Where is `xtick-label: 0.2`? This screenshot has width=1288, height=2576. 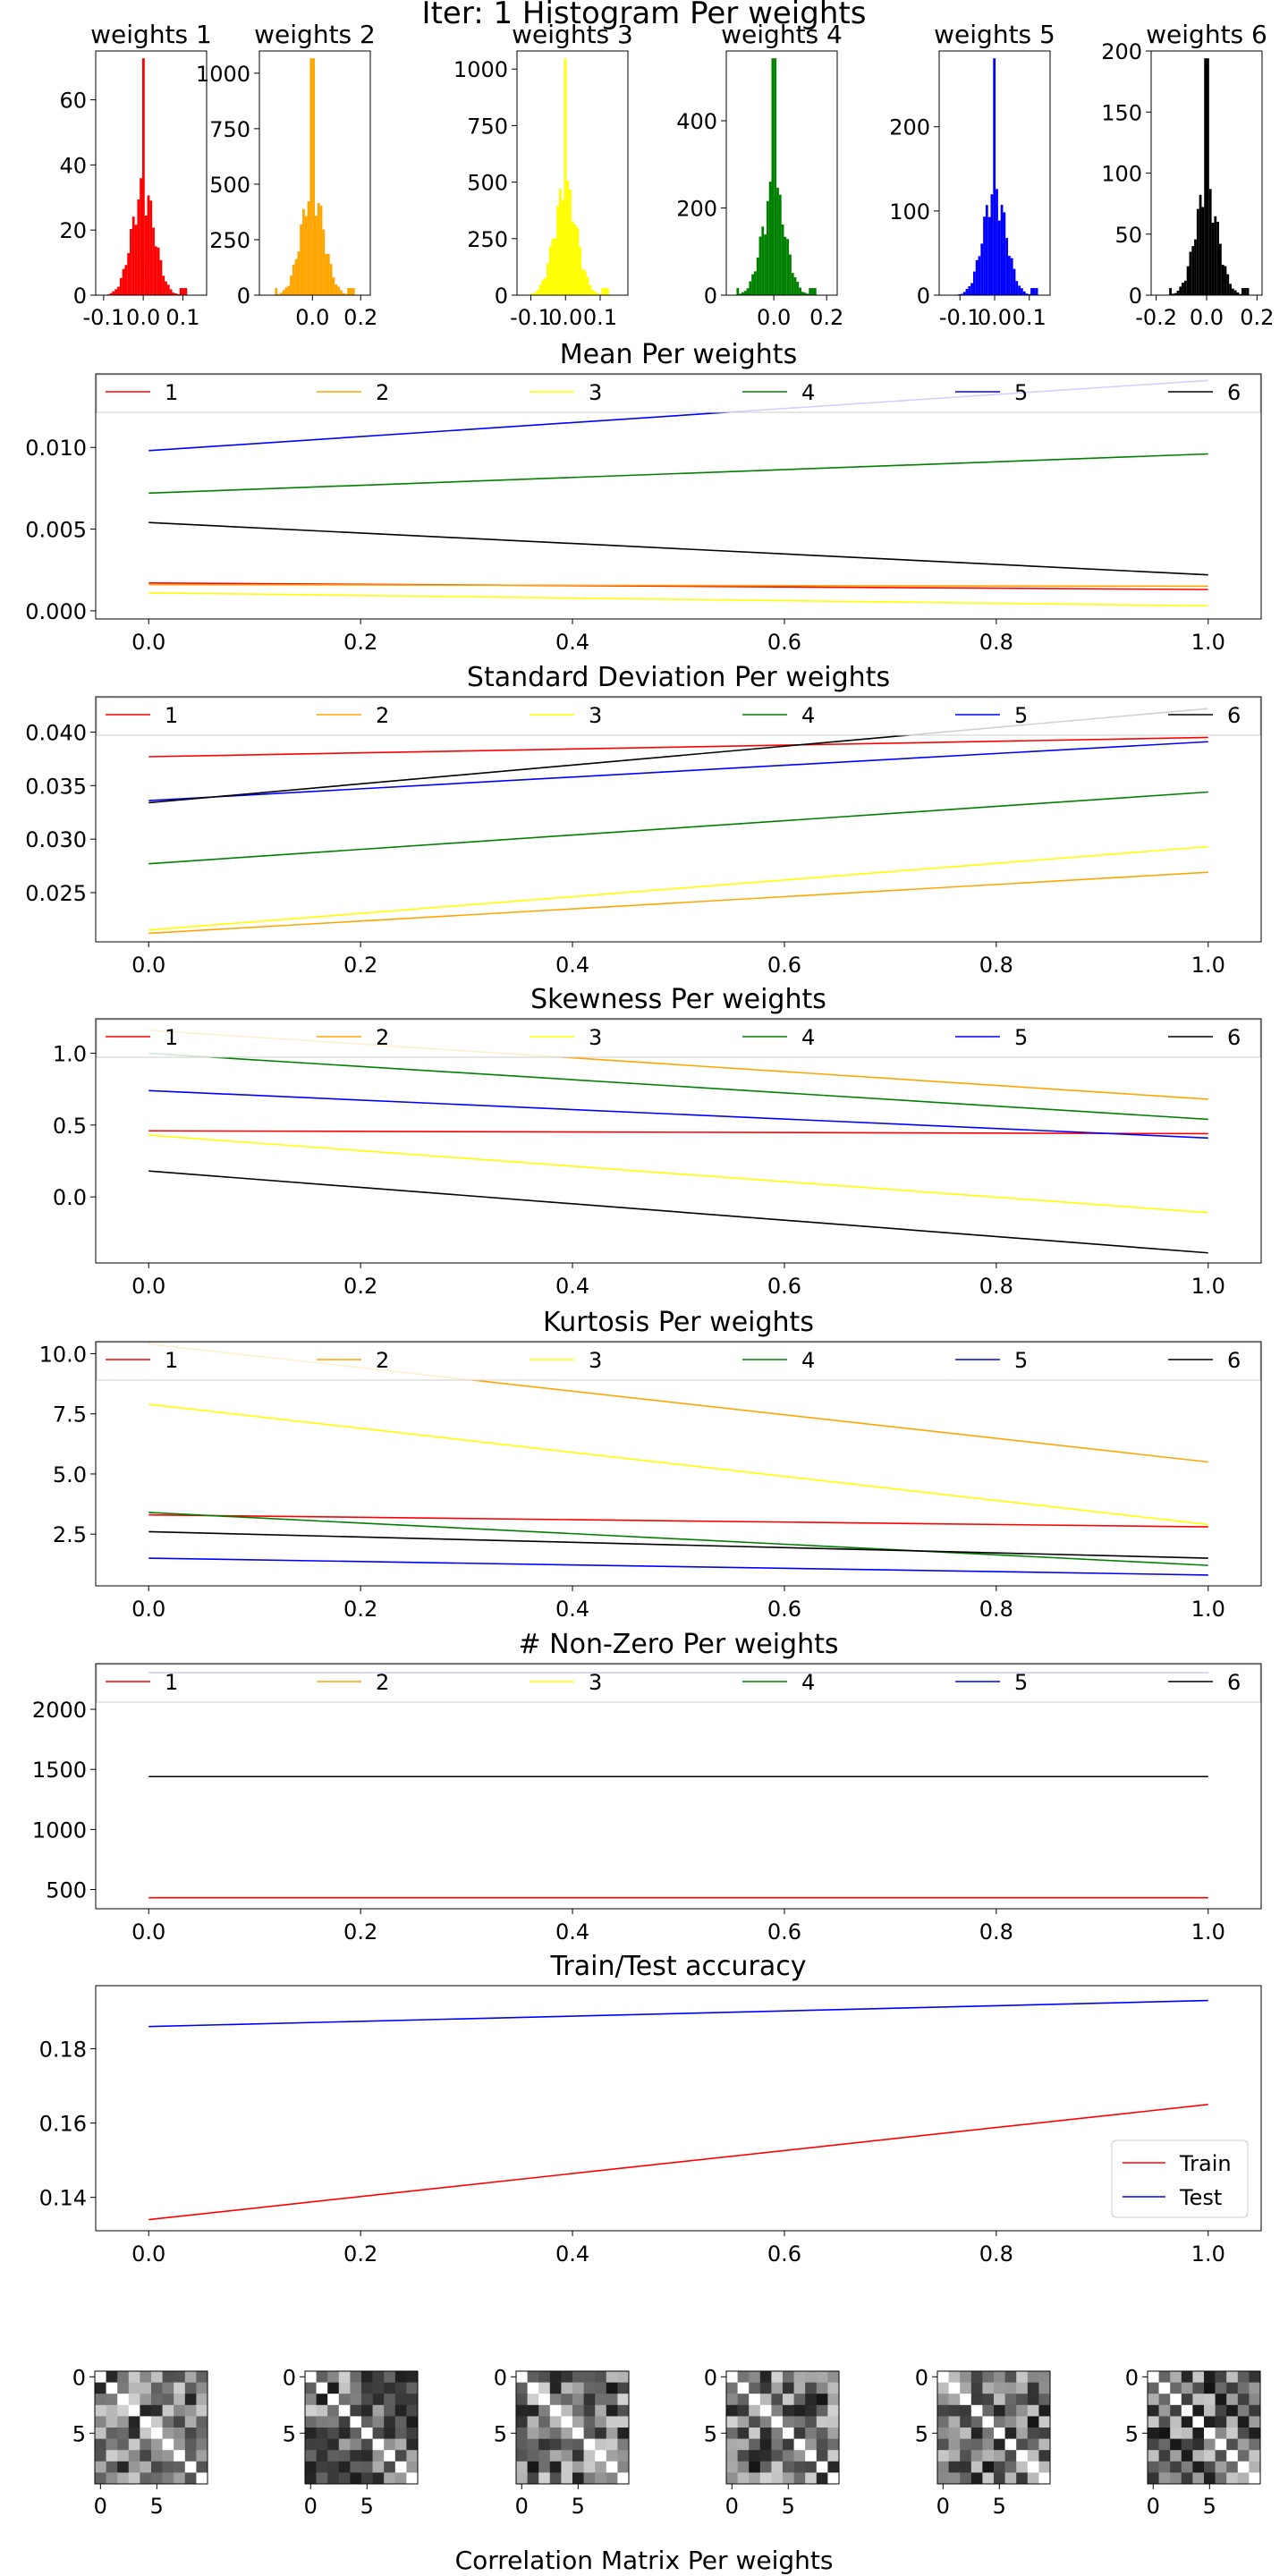
xtick-label: 0.2 is located at coordinates (360, 2254).